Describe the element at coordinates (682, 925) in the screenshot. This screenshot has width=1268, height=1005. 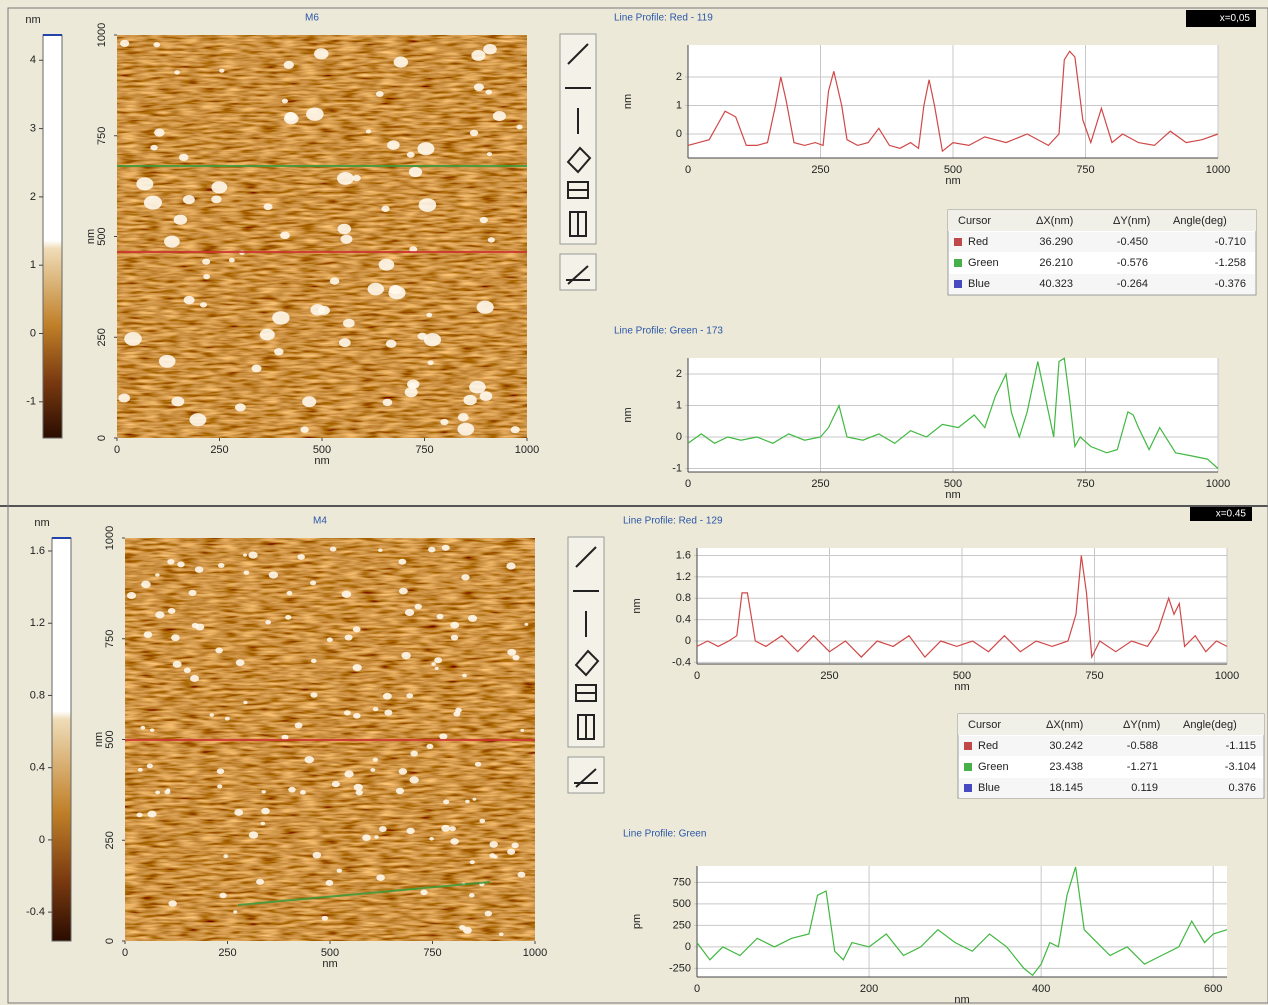
I see `y-tick-label: 250` at that location.